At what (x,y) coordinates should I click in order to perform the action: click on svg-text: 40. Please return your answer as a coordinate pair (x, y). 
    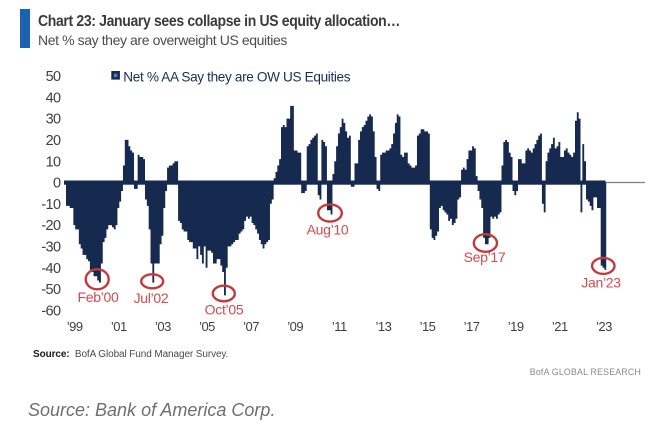
    Looking at the image, I should click on (53, 98).